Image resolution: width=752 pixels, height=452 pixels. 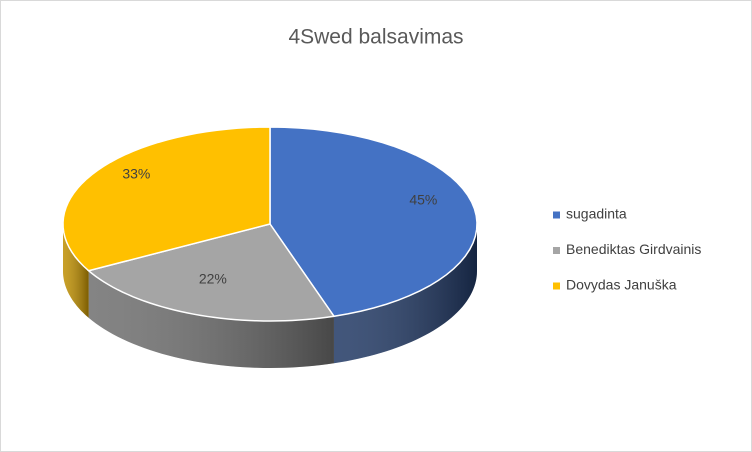 I want to click on legend-label: Dovydas Januška, so click(x=621, y=285).